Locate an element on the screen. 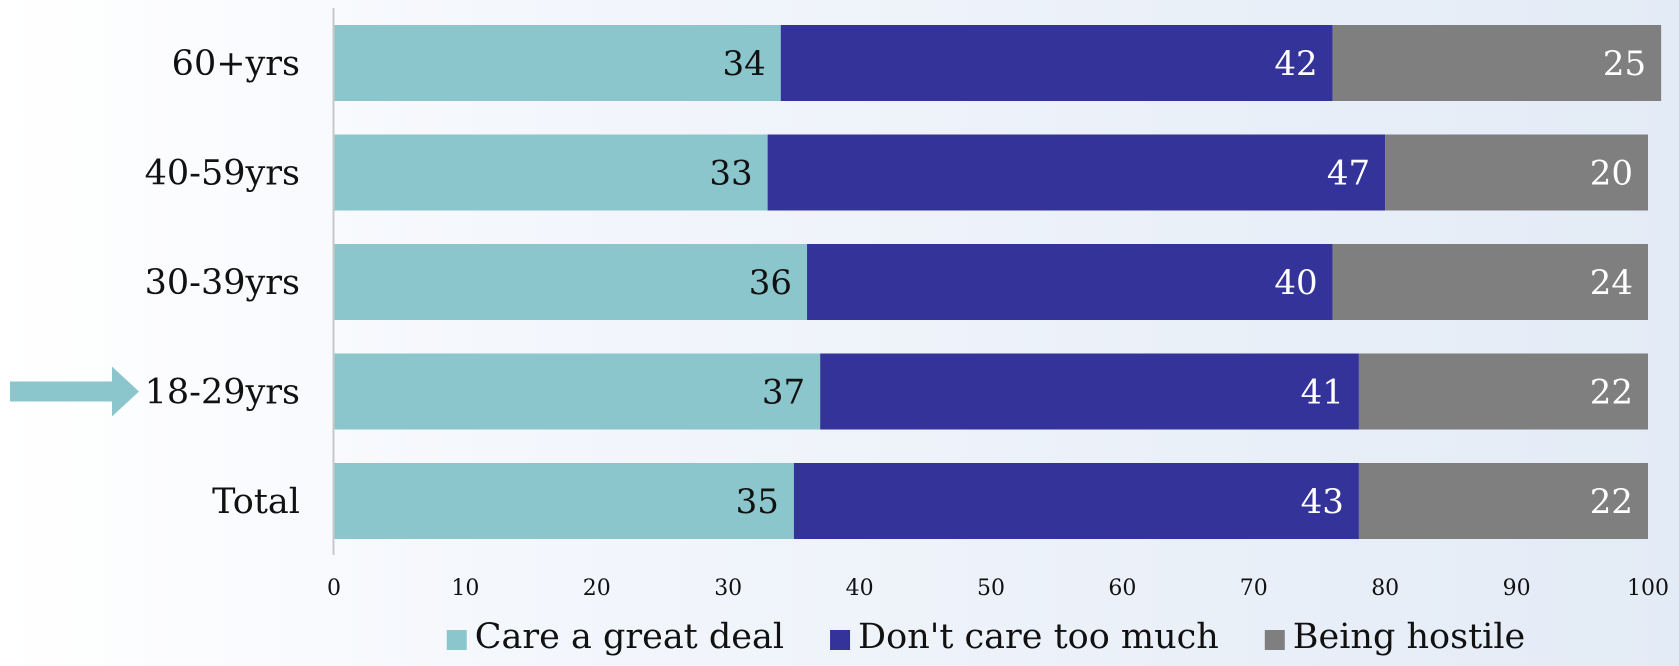  data-label-30-39yrs-being-hostile: 24 is located at coordinates (1611, 283).